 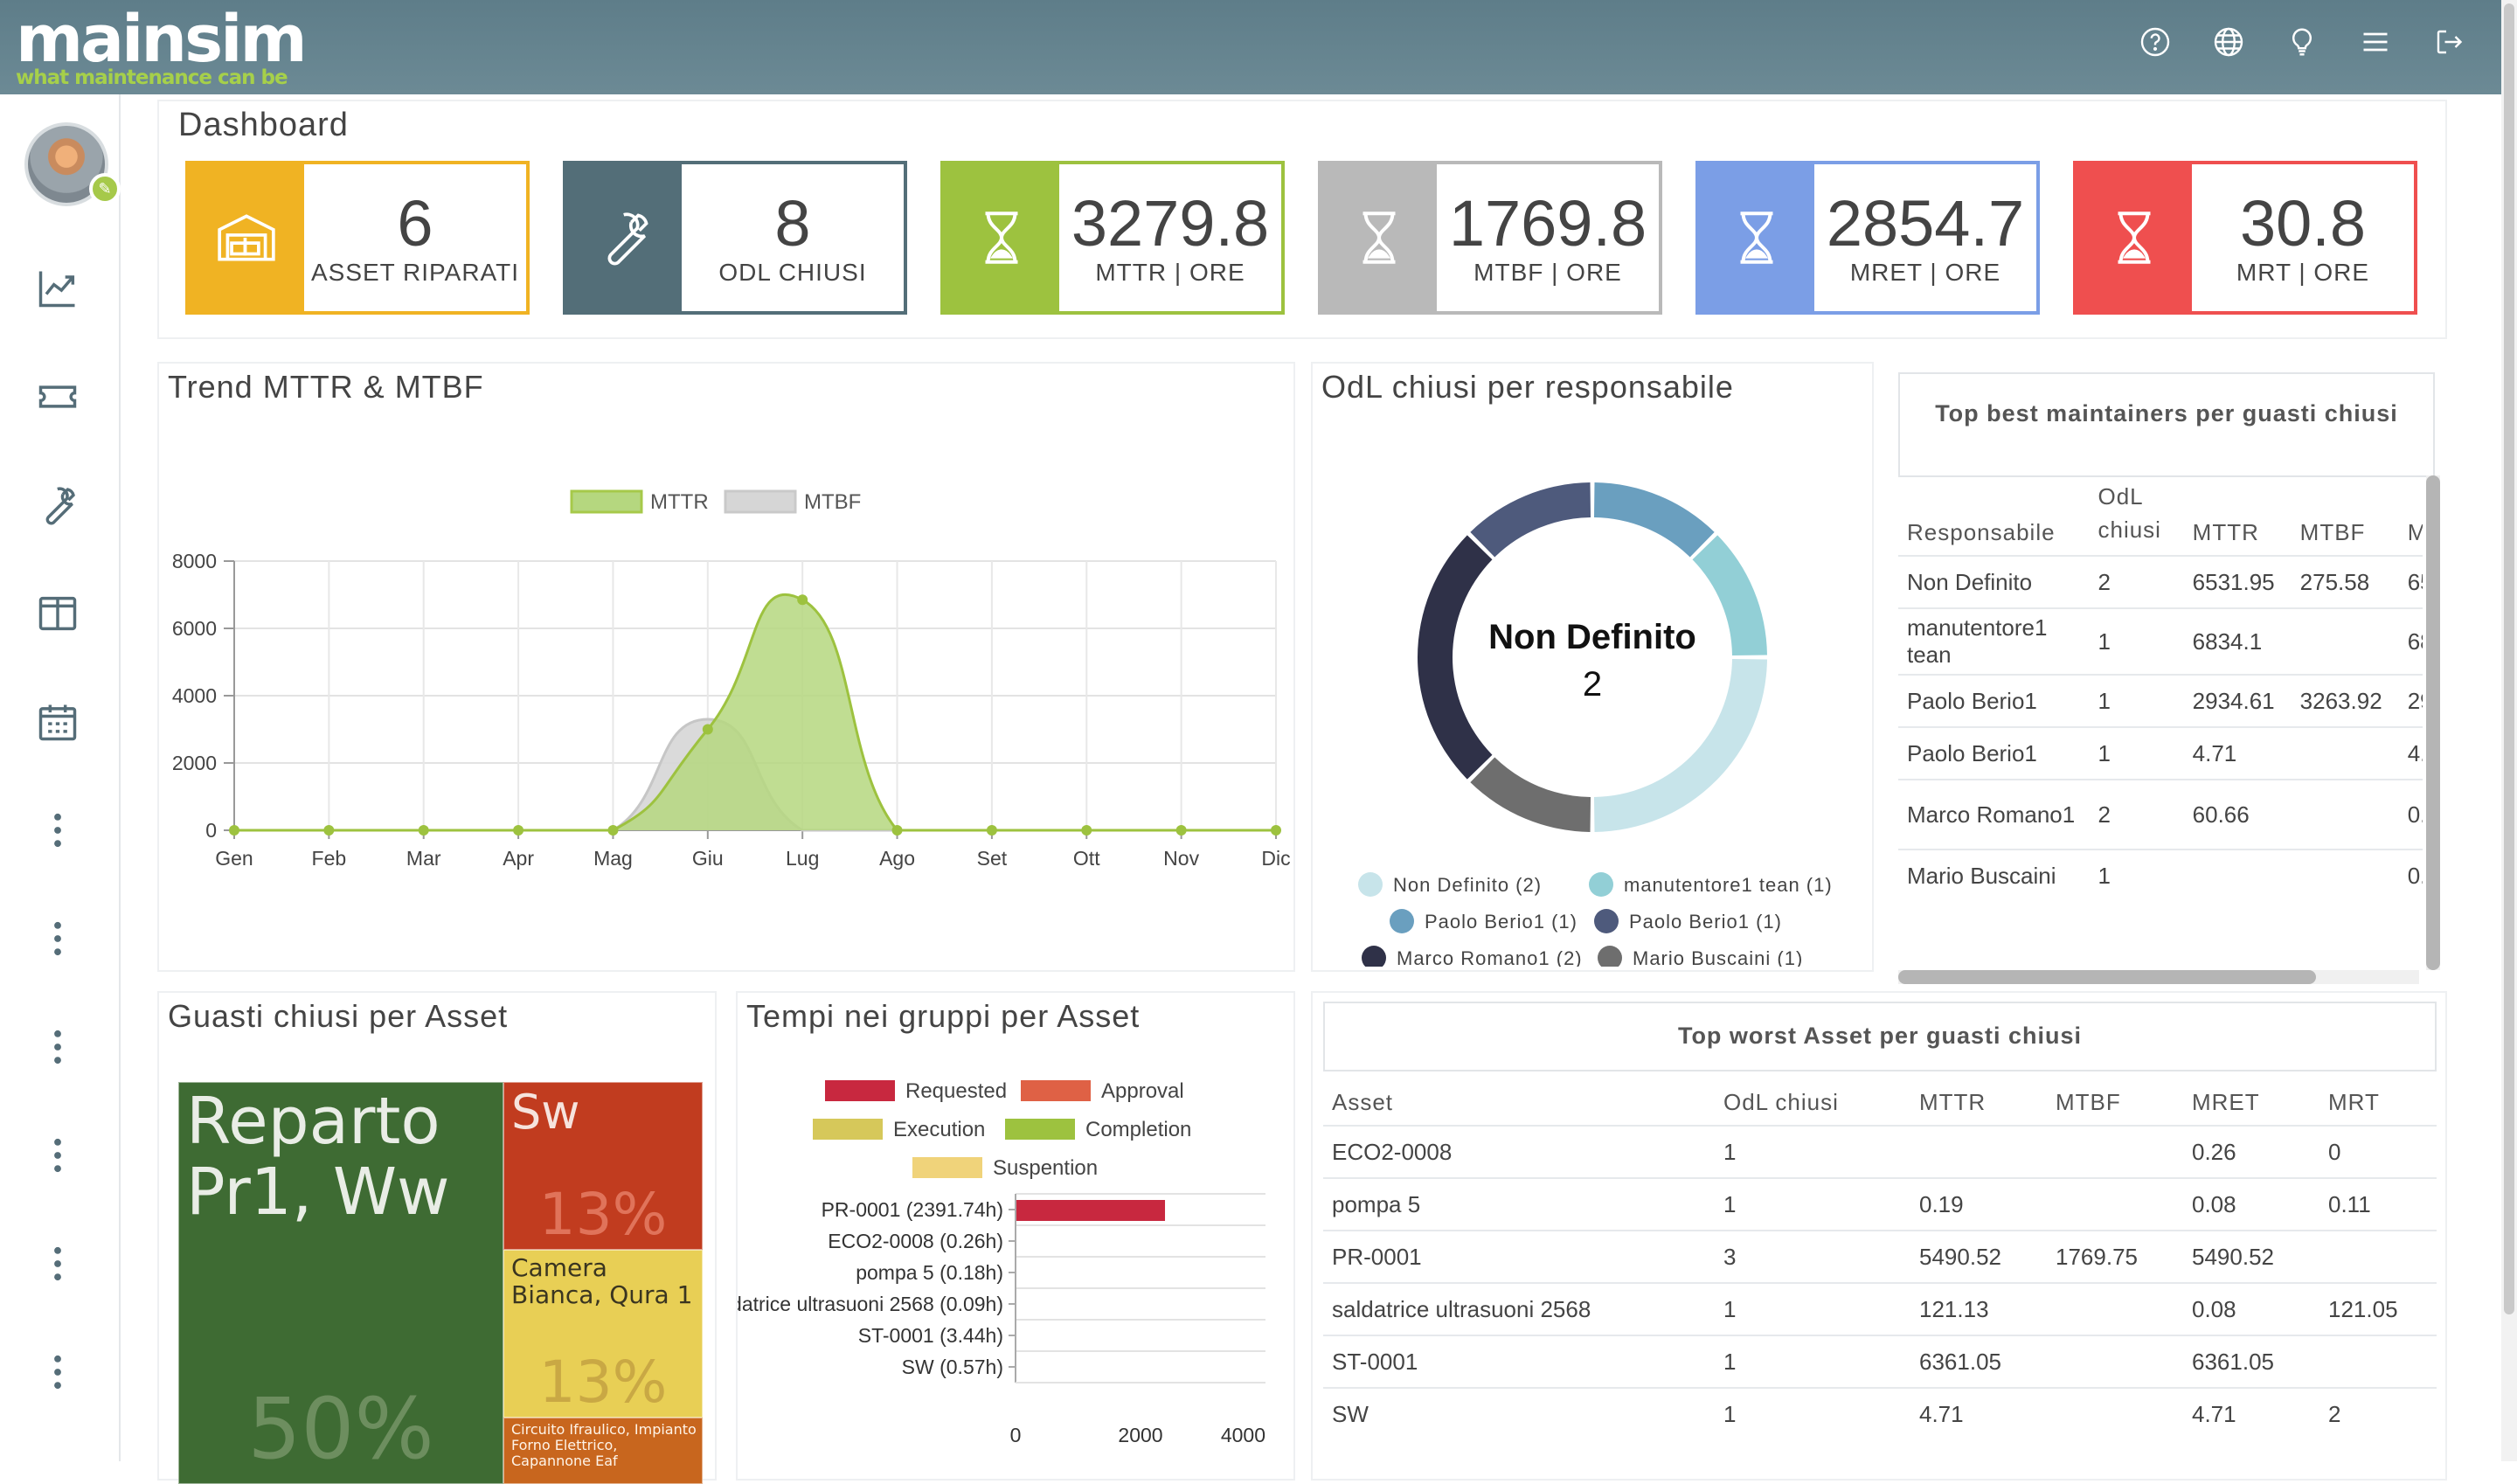 What do you see at coordinates (1098, 1129) in the screenshot?
I see `legend-item: Completion` at bounding box center [1098, 1129].